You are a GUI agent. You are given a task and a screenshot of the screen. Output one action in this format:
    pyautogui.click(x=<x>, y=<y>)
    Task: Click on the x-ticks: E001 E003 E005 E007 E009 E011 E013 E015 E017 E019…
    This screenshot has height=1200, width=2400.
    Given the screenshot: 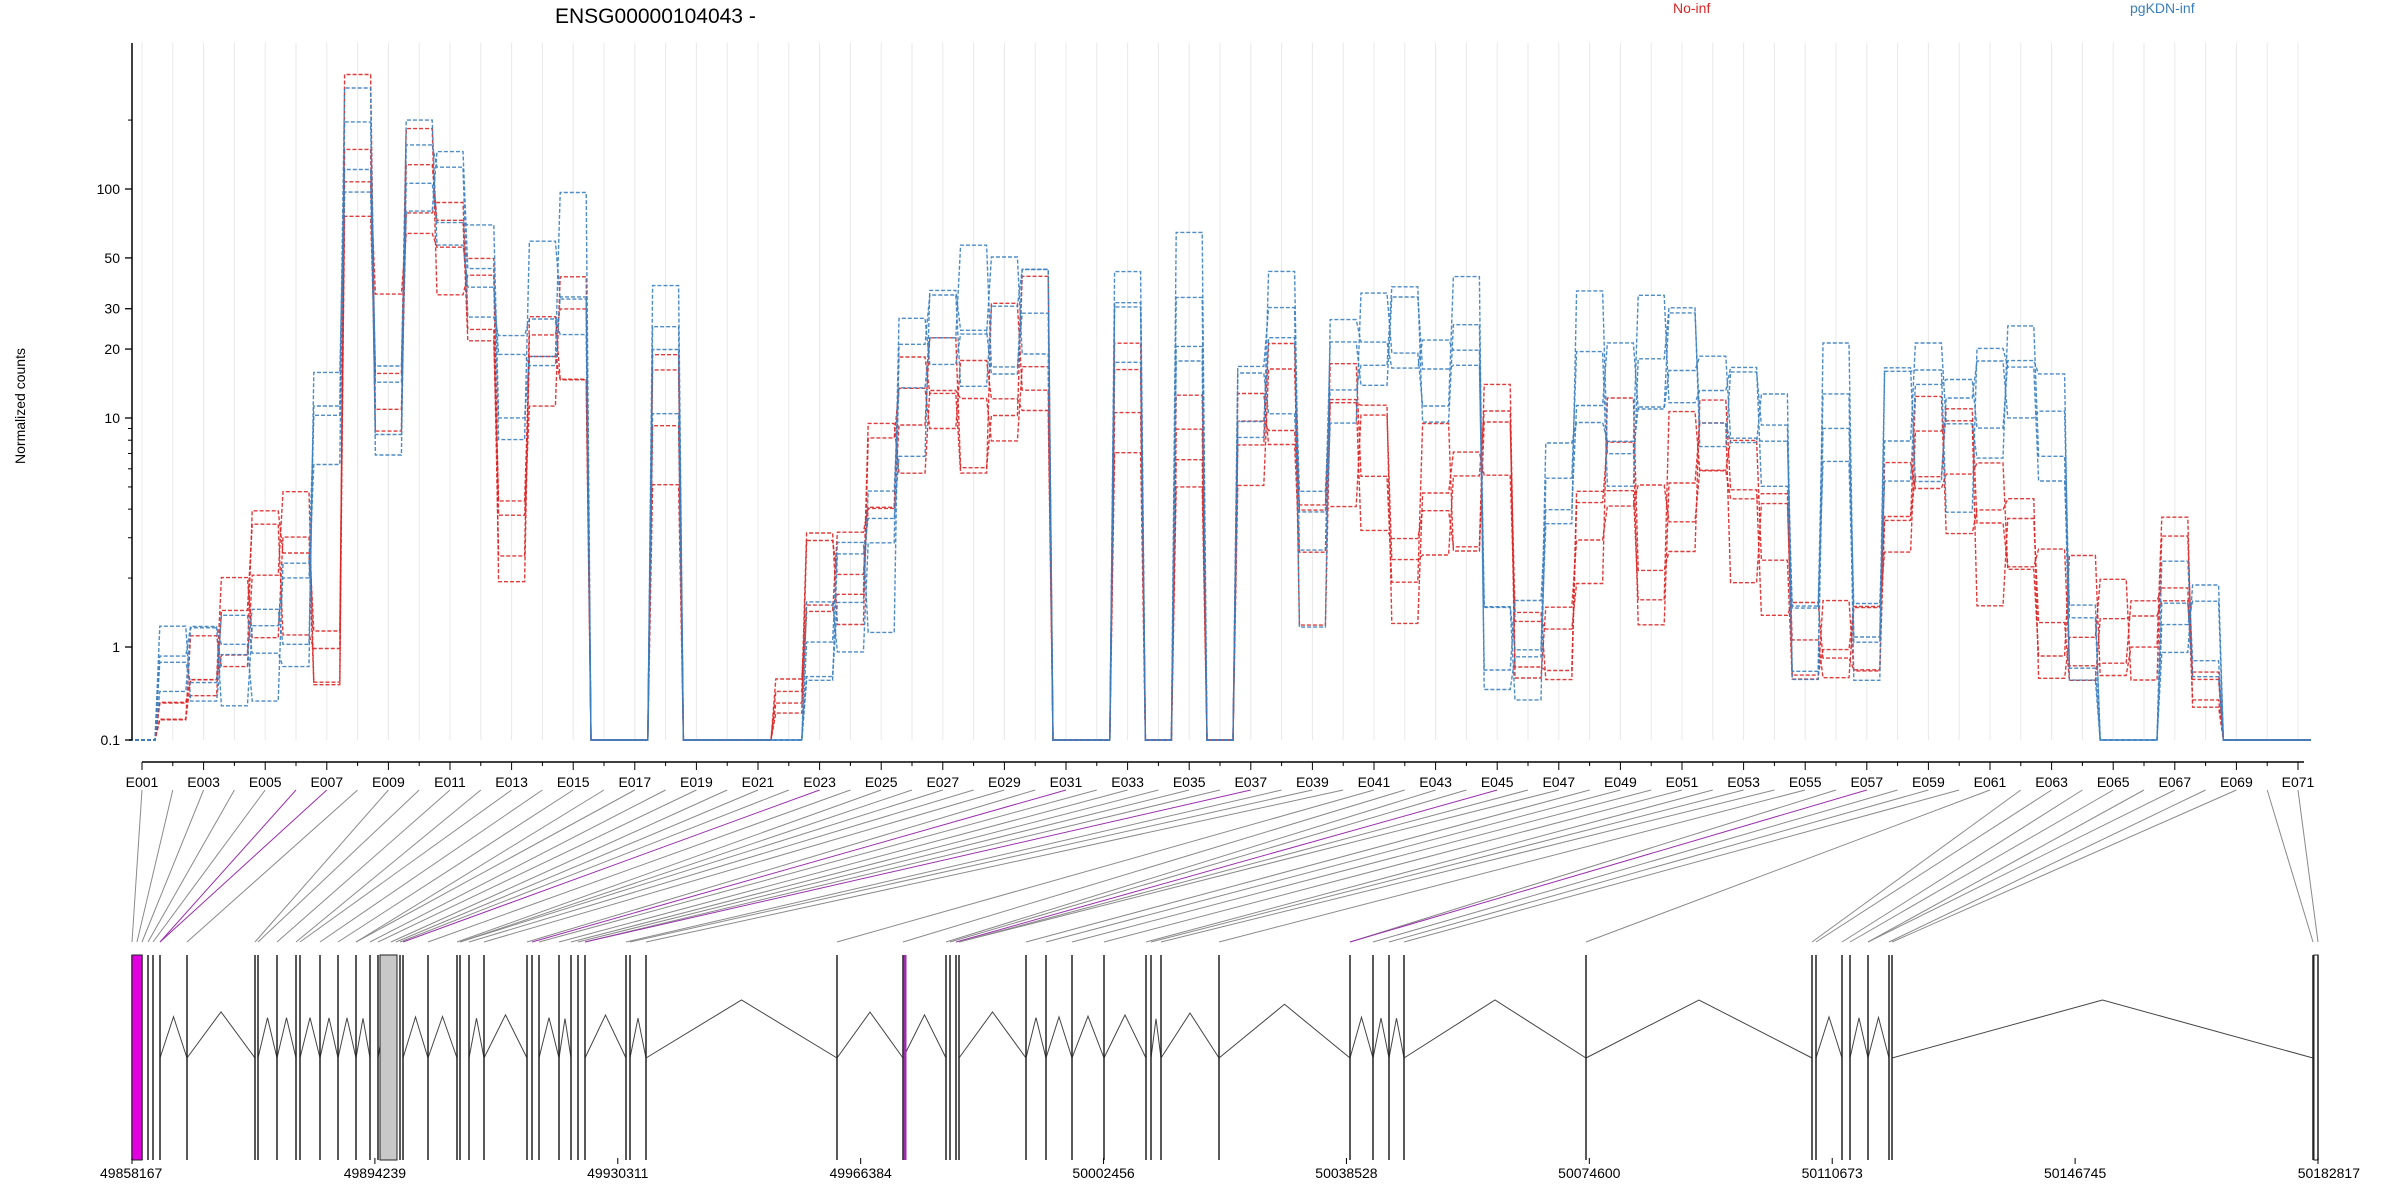 What is the action you would take?
    pyautogui.click(x=1220, y=776)
    